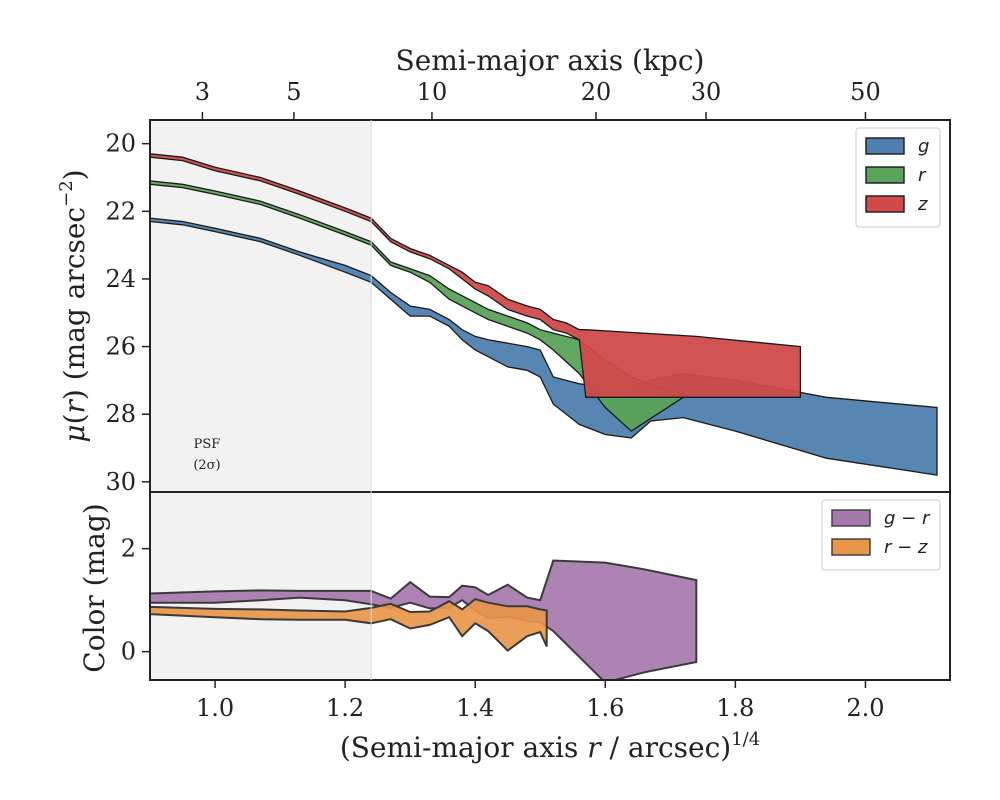 This screenshot has height=800, width=1000. What do you see at coordinates (128, 652) in the screenshot?
I see `color-y-tick-label: 0` at bounding box center [128, 652].